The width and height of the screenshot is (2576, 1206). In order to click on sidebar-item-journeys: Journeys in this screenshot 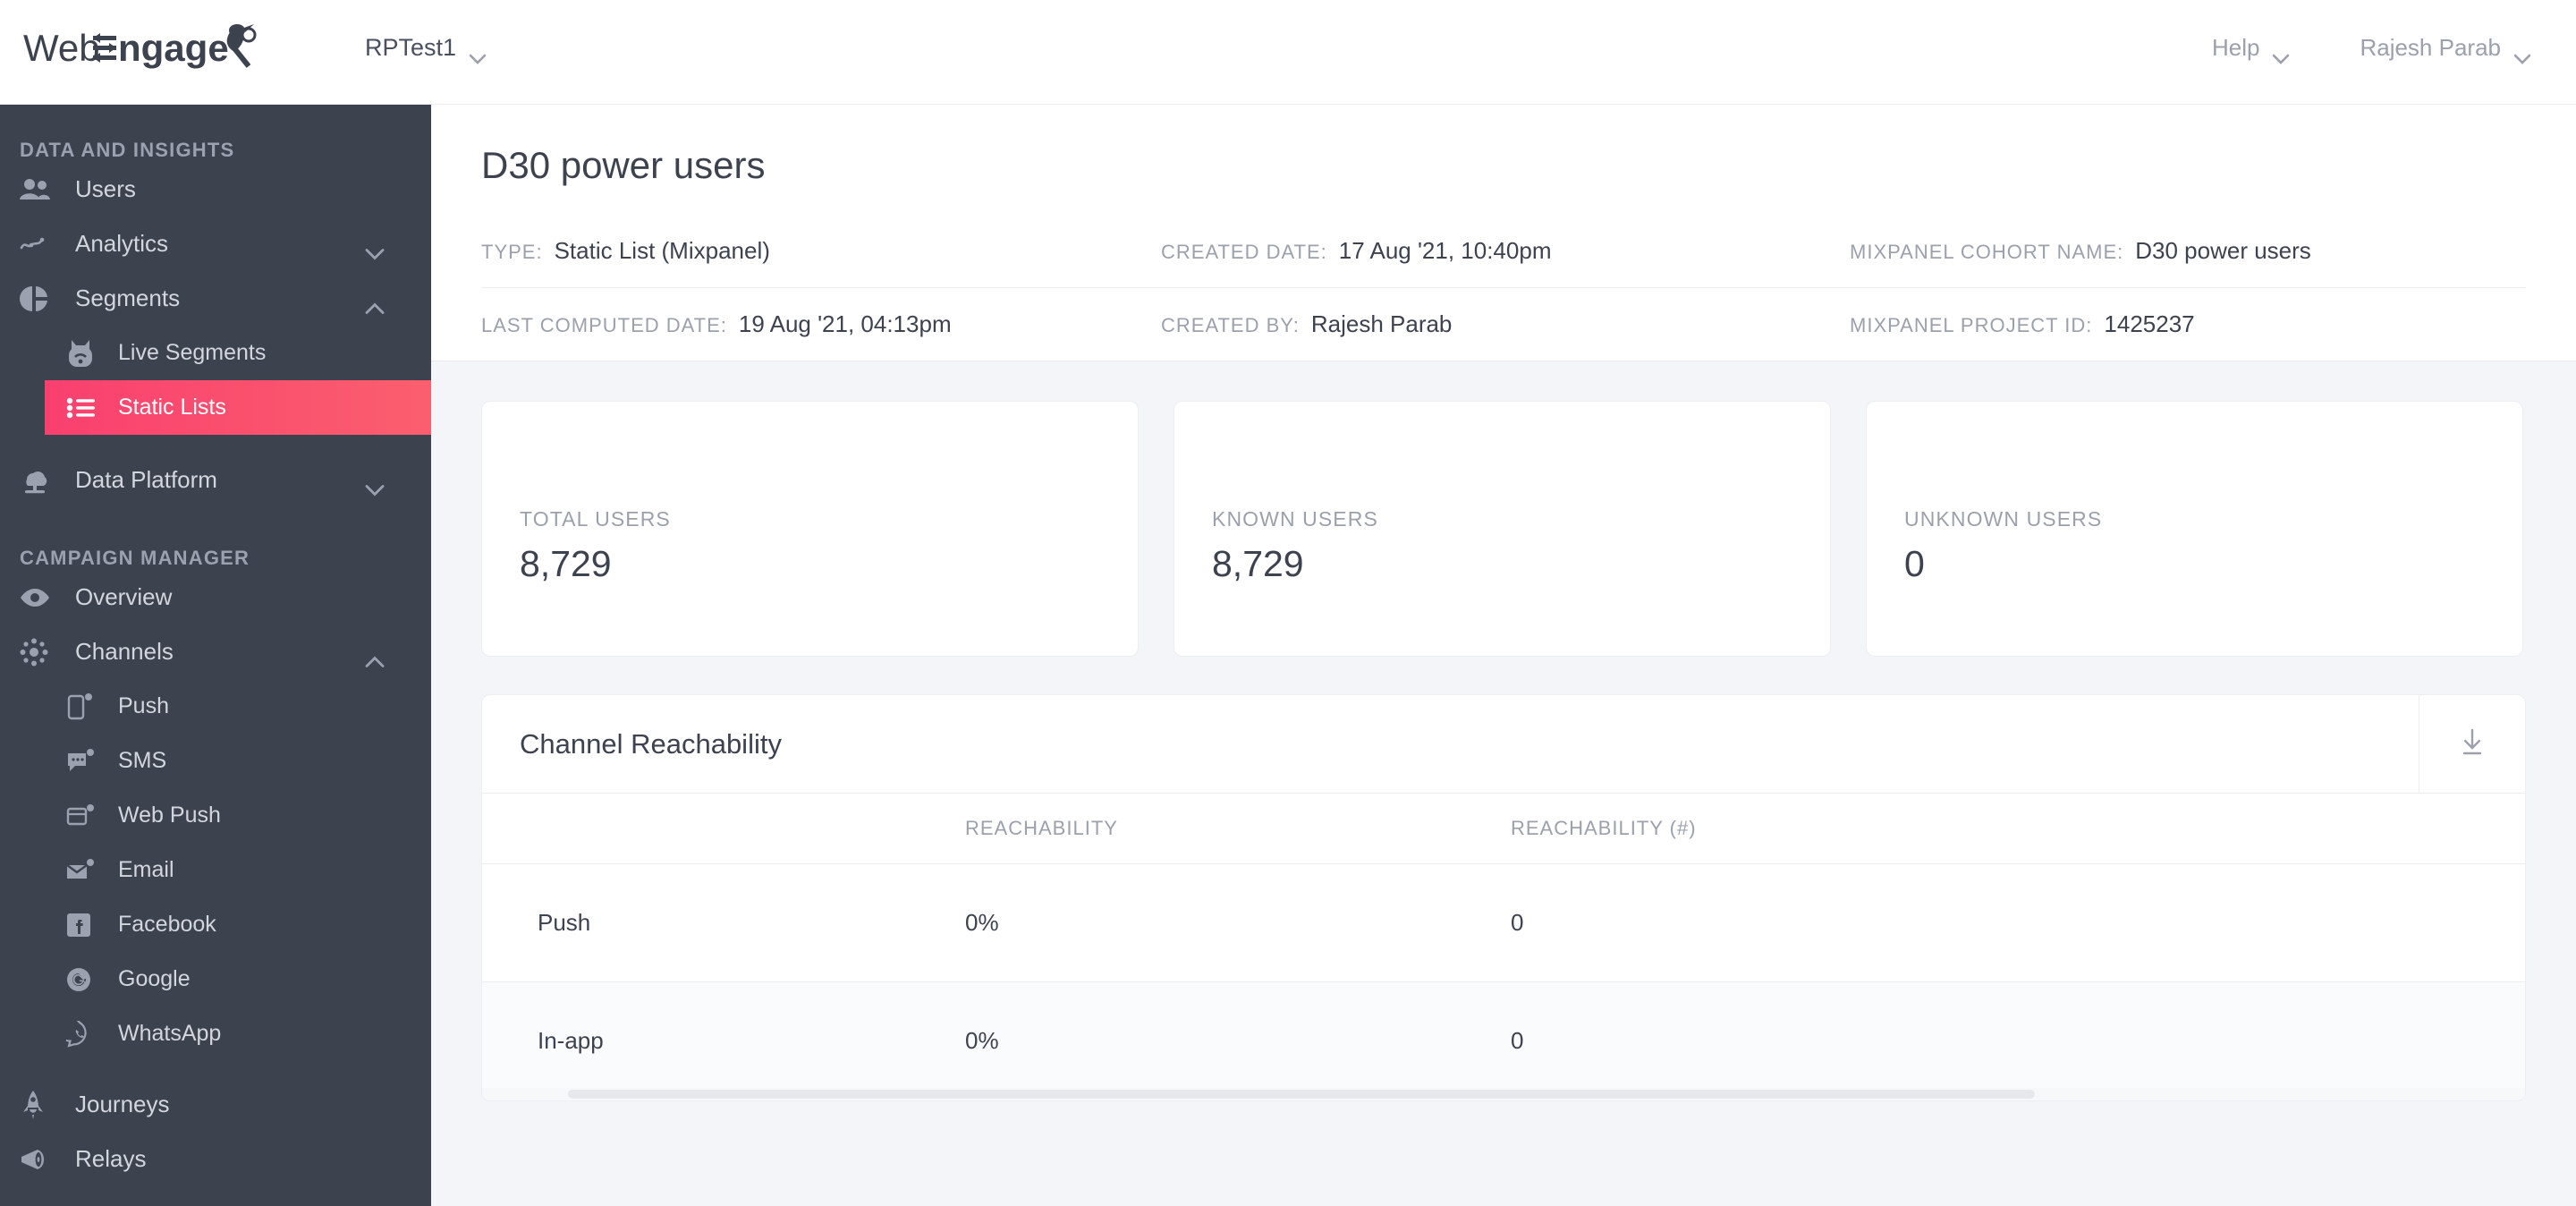, I will do `click(215, 1104)`.